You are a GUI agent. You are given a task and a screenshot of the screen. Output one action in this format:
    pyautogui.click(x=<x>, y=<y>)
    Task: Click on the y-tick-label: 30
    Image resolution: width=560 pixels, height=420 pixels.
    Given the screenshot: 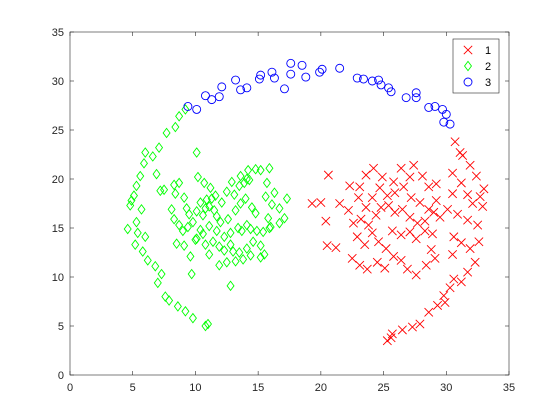 What is the action you would take?
    pyautogui.click(x=58, y=82)
    